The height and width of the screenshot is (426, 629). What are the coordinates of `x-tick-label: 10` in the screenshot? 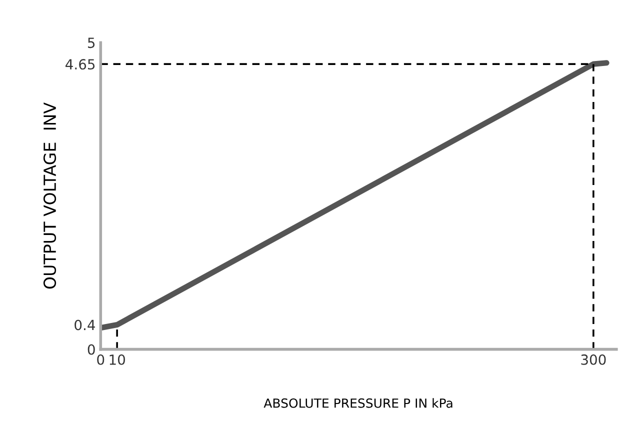 It's located at (117, 359).